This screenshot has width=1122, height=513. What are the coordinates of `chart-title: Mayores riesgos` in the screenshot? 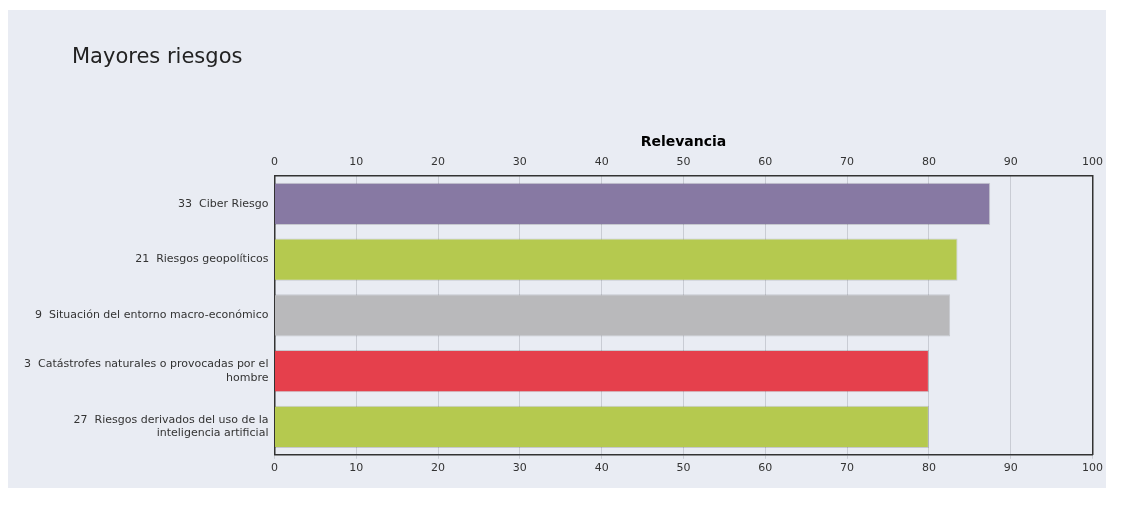 It's located at (157, 56).